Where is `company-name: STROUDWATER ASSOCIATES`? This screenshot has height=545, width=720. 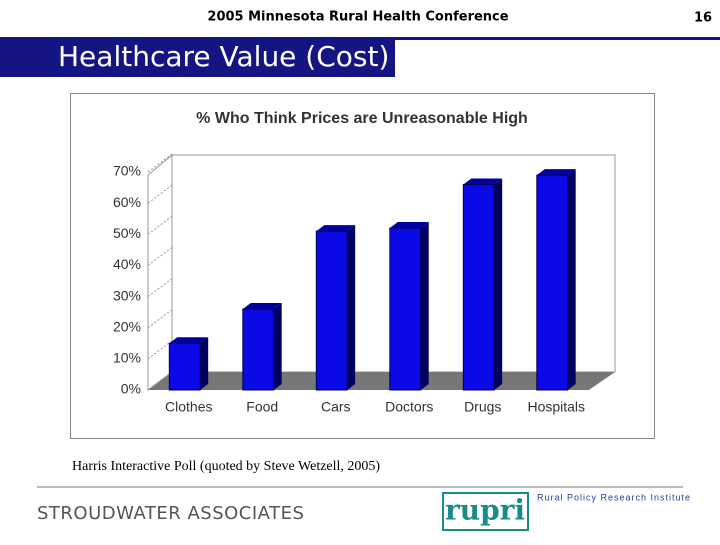 company-name: STROUDWATER ASSOCIATES is located at coordinates (170, 513).